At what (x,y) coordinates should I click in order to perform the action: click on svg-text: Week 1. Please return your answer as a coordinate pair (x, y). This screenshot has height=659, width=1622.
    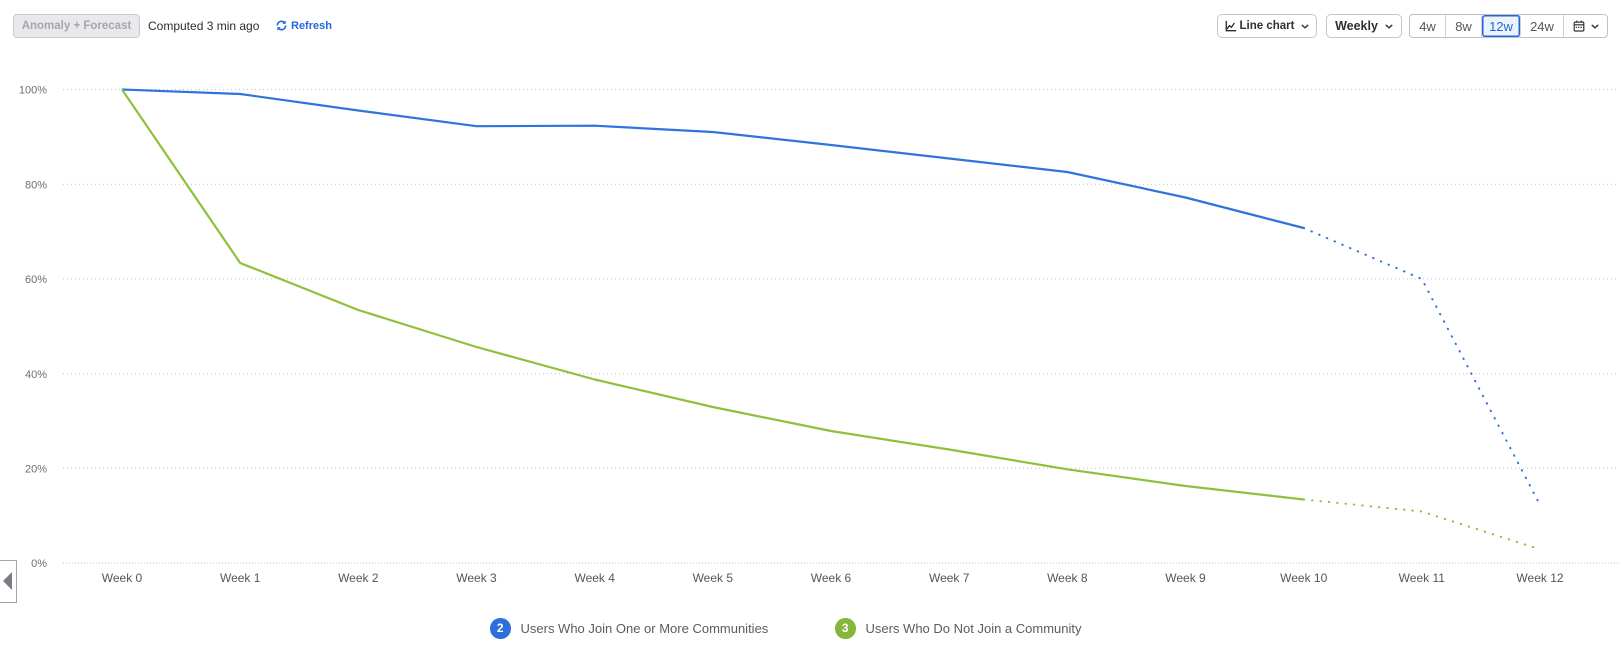
    Looking at the image, I should click on (240, 578).